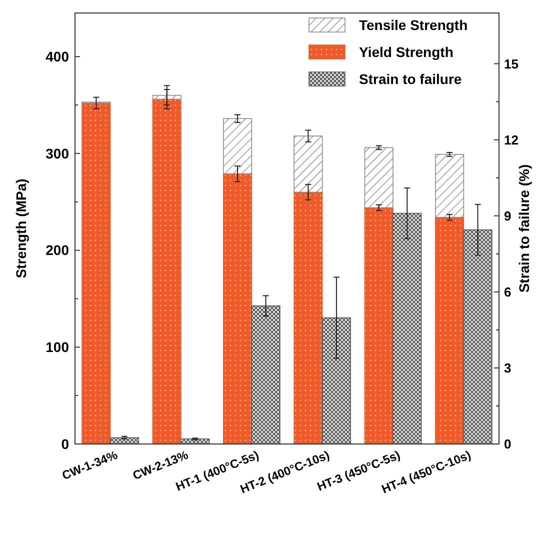  What do you see at coordinates (524, 228) in the screenshot?
I see `y2-axis-title: Strain to failure (%)` at bounding box center [524, 228].